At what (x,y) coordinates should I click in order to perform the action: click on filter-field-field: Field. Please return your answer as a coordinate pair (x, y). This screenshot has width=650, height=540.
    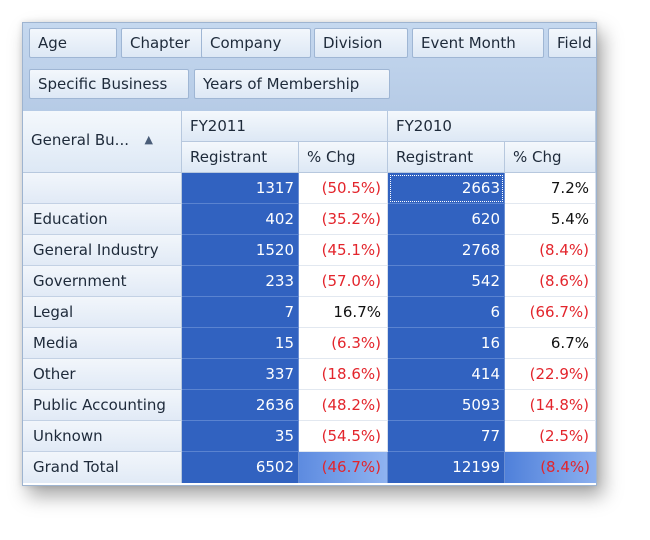
    Looking at the image, I should click on (572, 43).